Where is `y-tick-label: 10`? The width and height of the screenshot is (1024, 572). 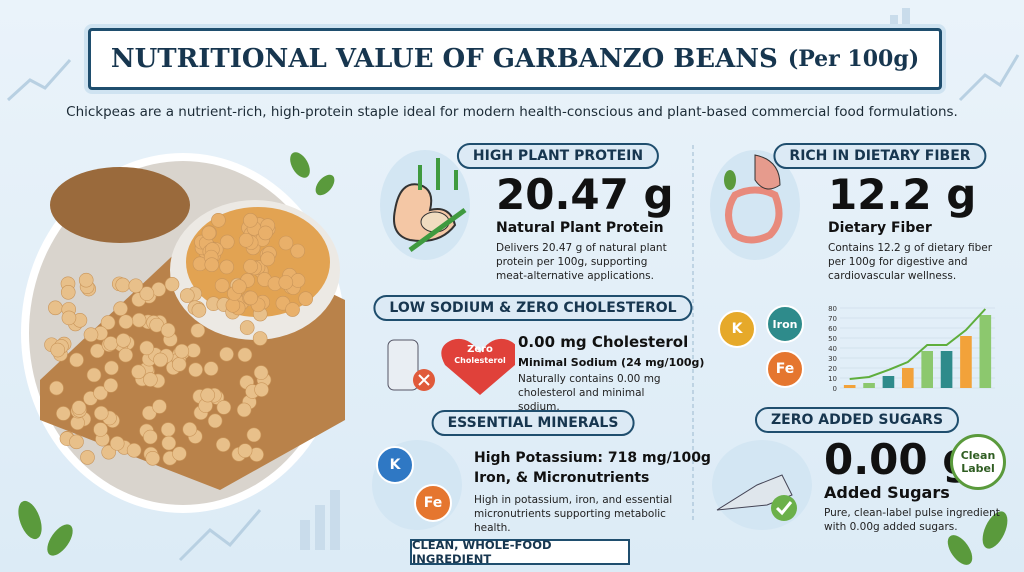 y-tick-label: 10 is located at coordinates (832, 379).